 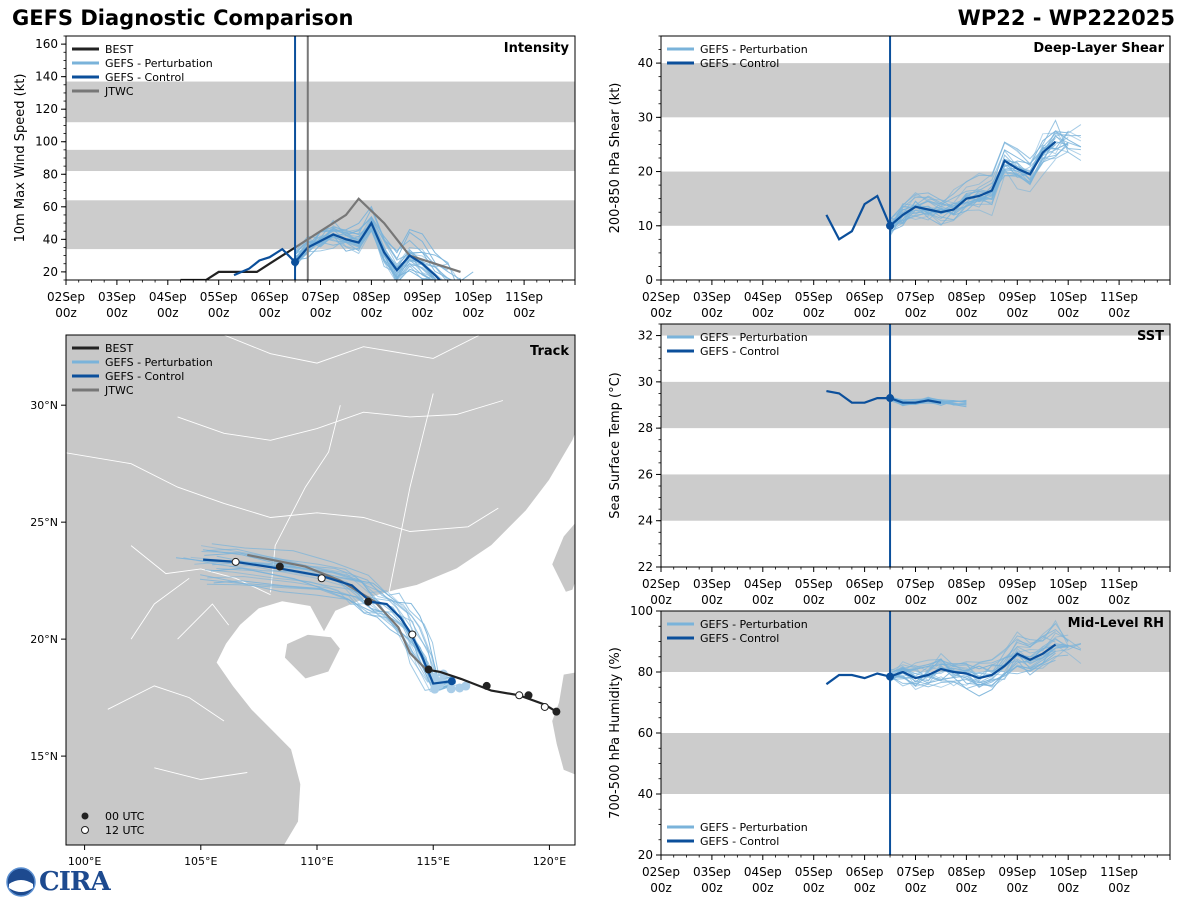 I want to click on x-tick-label: 120°E, so click(x=549, y=861).